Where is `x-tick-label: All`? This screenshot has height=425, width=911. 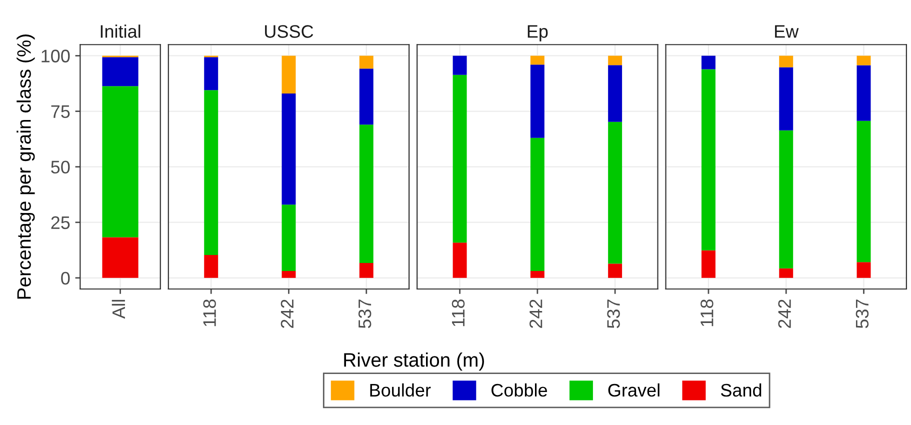
x-tick-label: All is located at coordinates (118, 309).